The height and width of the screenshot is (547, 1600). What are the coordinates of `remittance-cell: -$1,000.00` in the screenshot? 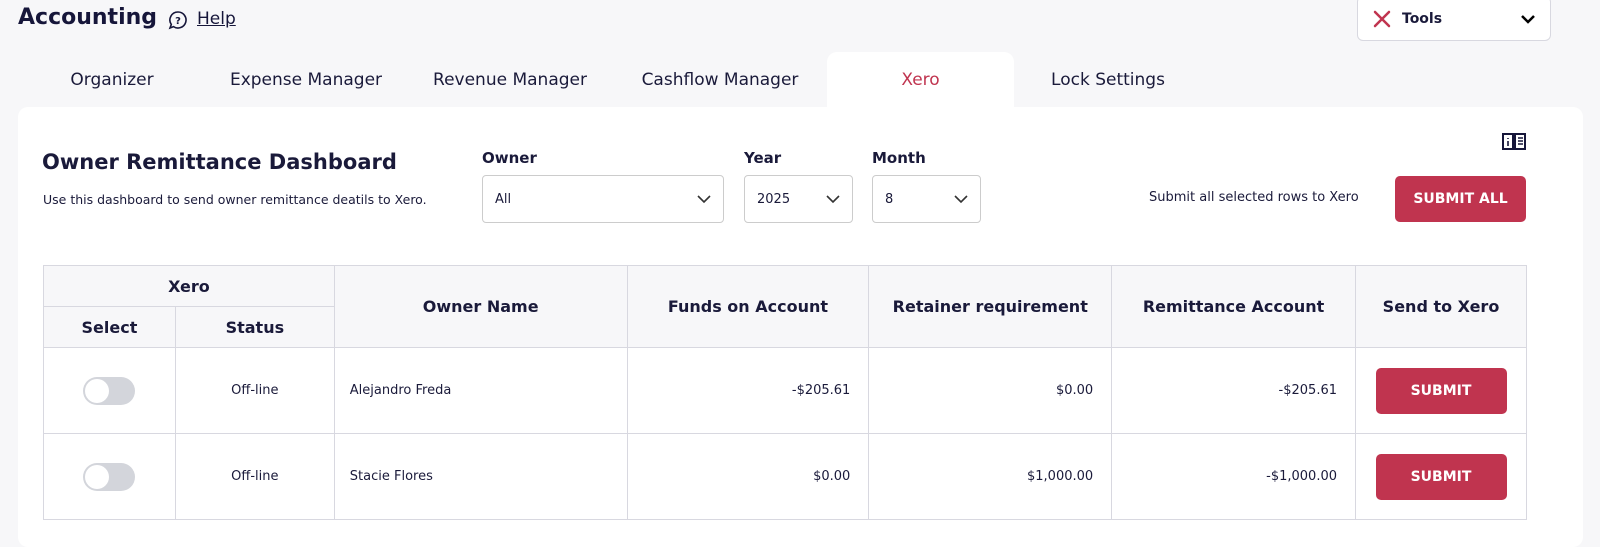 It's located at (1233, 476).